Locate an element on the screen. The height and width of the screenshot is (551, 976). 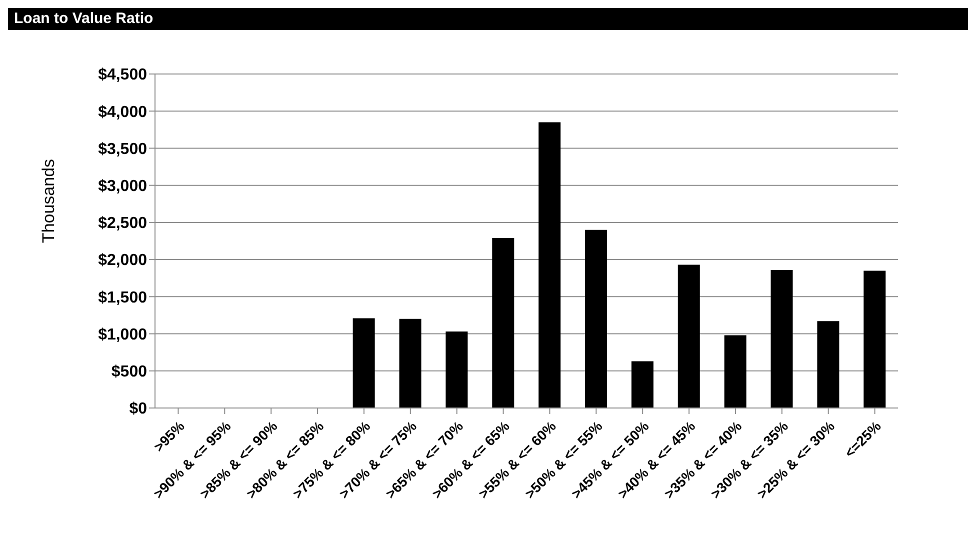
y-tick-label: $2,500 is located at coordinates (123, 223).